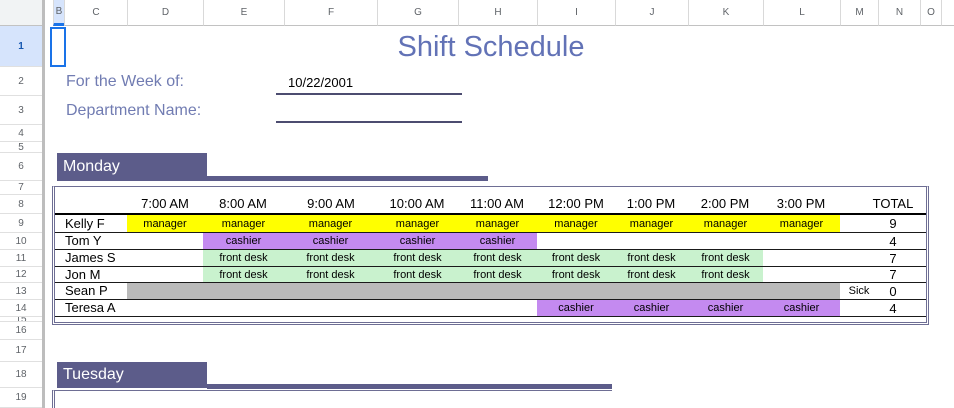  Describe the element at coordinates (321, 82) in the screenshot. I see `week-of-value-cell: 10/22/2001` at that location.